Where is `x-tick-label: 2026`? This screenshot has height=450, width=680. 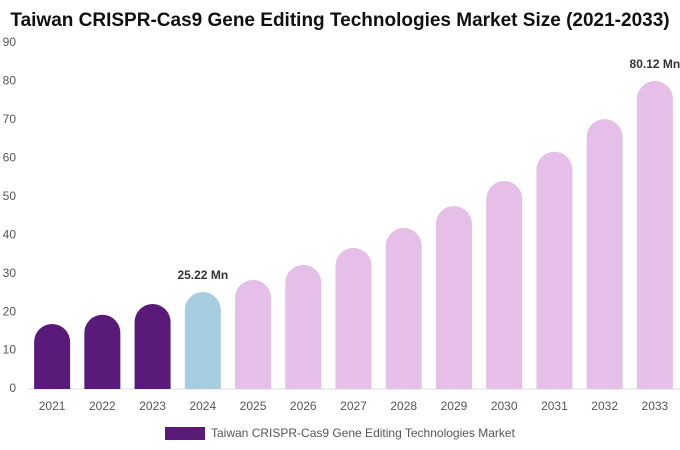
x-tick-label: 2026 is located at coordinates (303, 406).